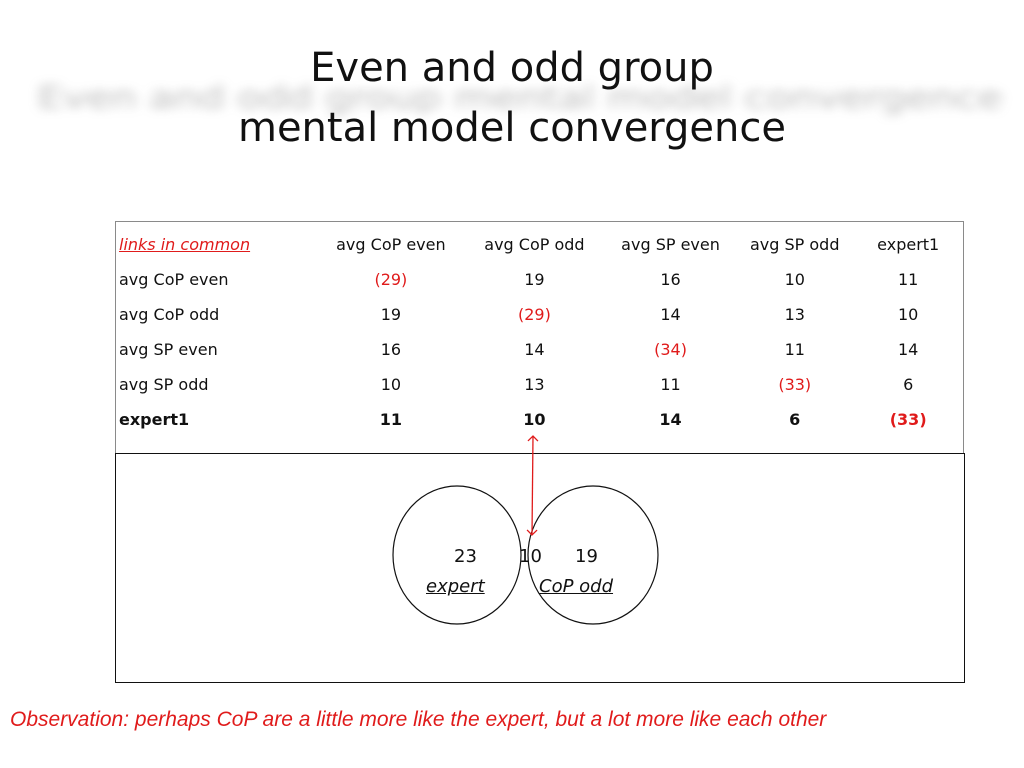  What do you see at coordinates (530, 556) in the screenshot?
I see `venn-overlap-count: 10` at bounding box center [530, 556].